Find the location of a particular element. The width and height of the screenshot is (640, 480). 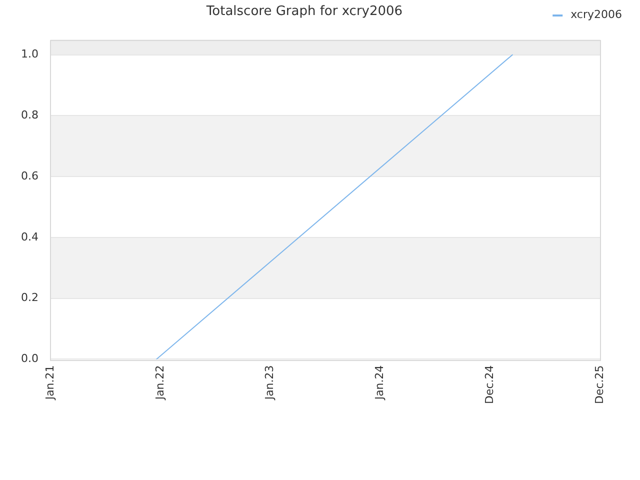

x-tick-label: Jan.22 is located at coordinates (159, 383).